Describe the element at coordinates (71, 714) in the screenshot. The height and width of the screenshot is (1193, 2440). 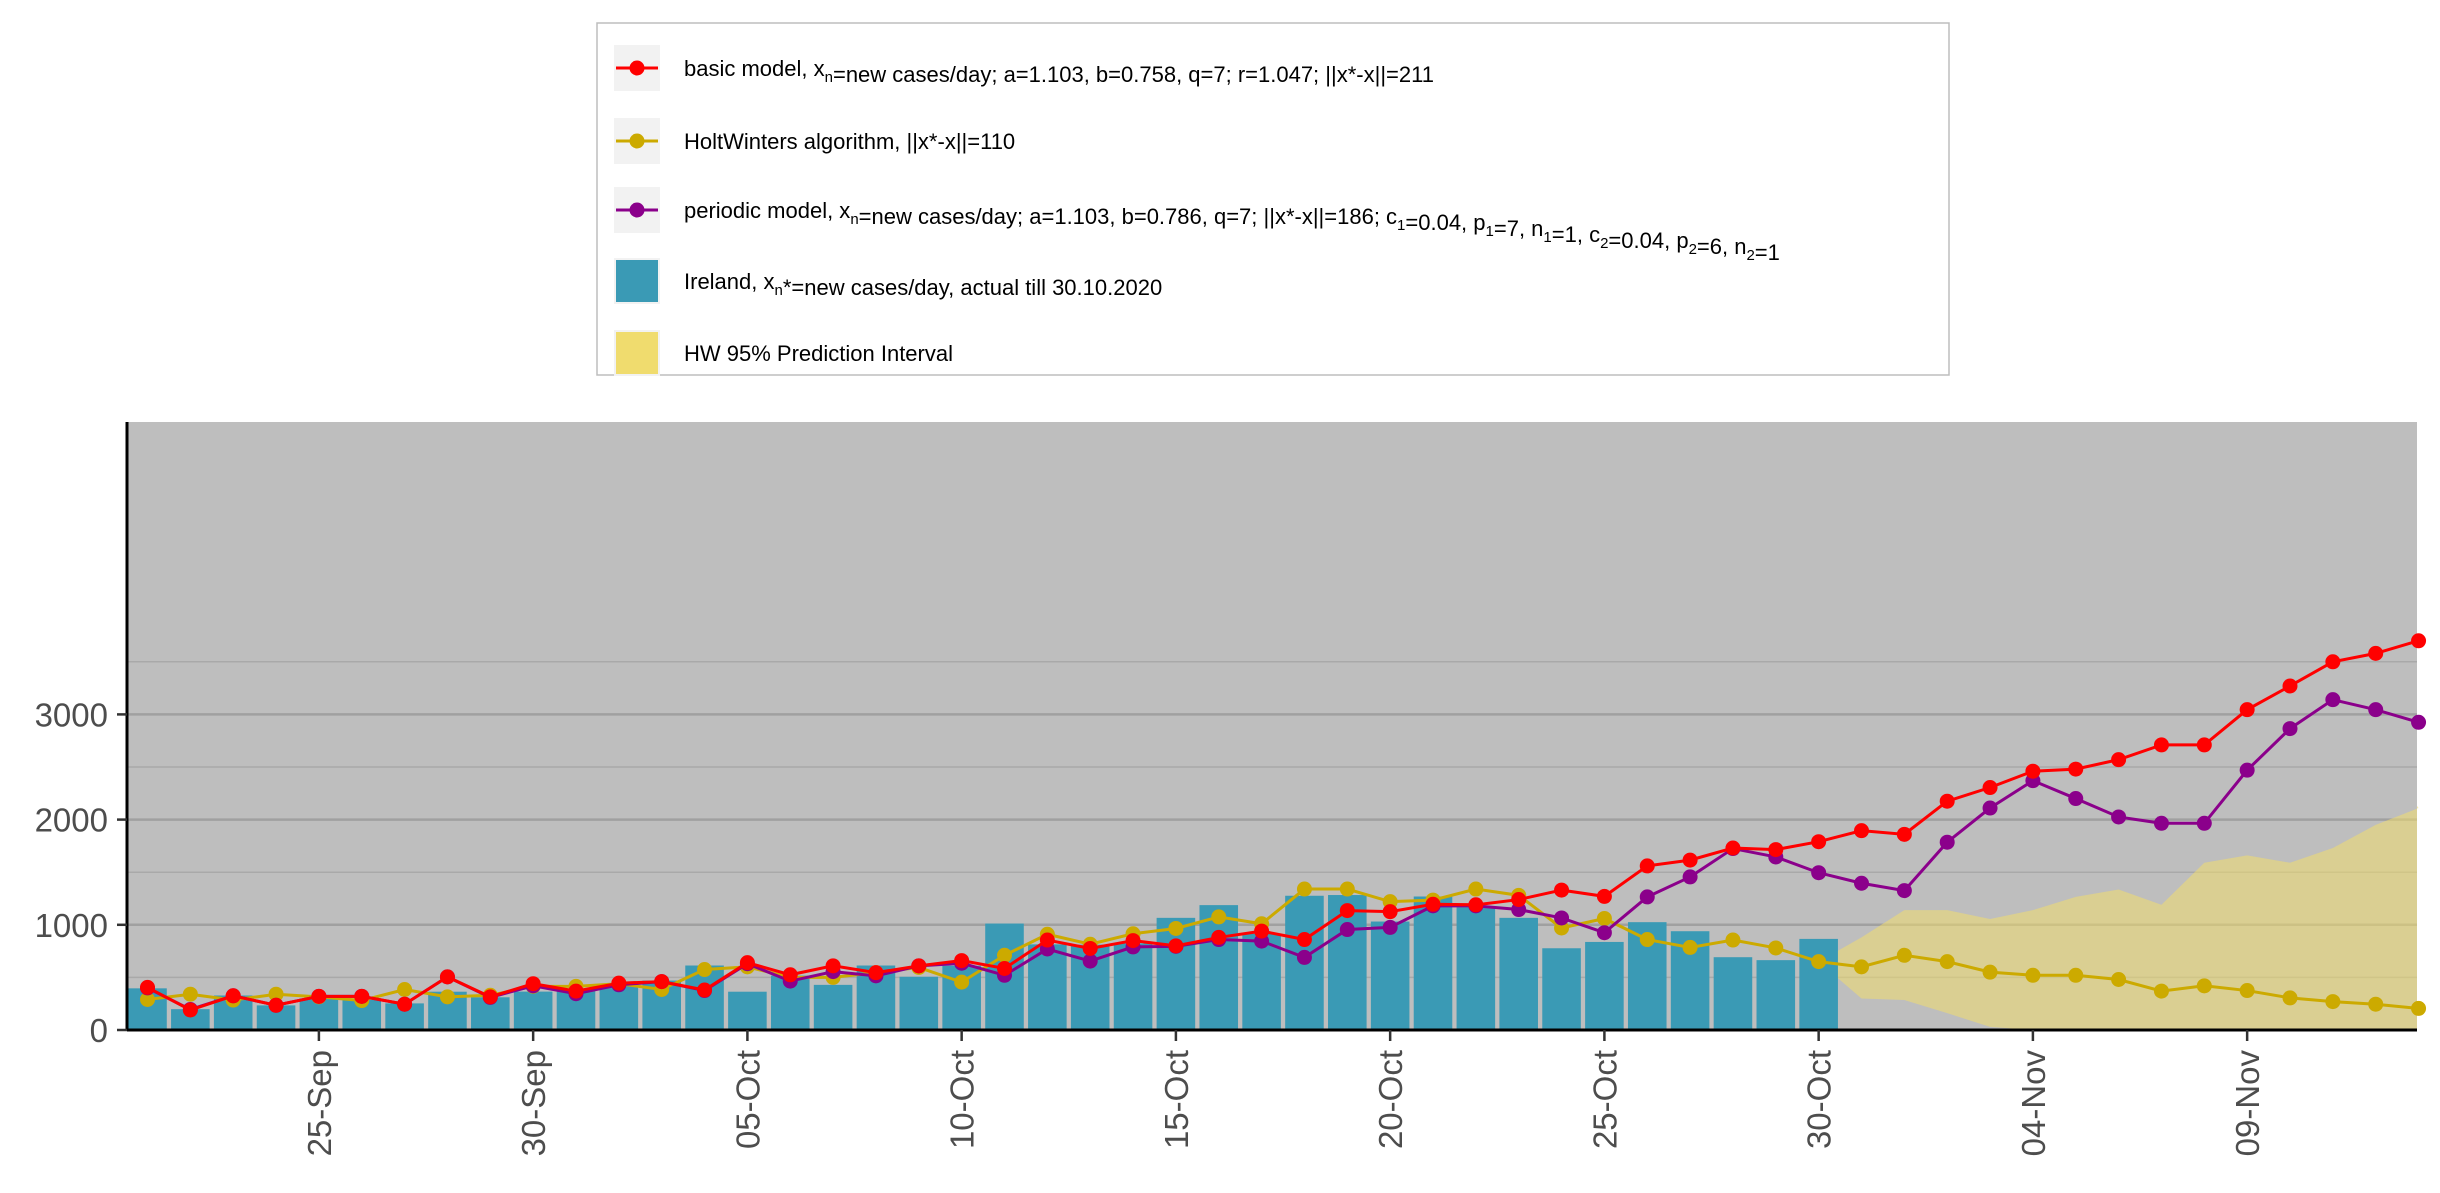
I see `y-tick-label: 3000` at that location.